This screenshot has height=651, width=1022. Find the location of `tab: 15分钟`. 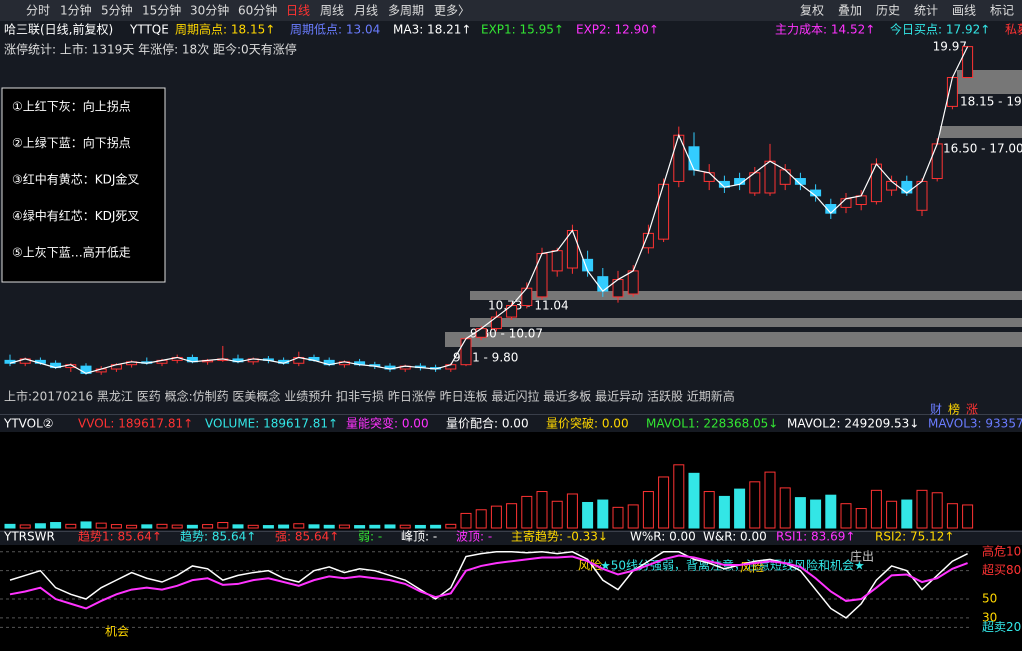

tab: 15分钟 is located at coordinates (161, 10).